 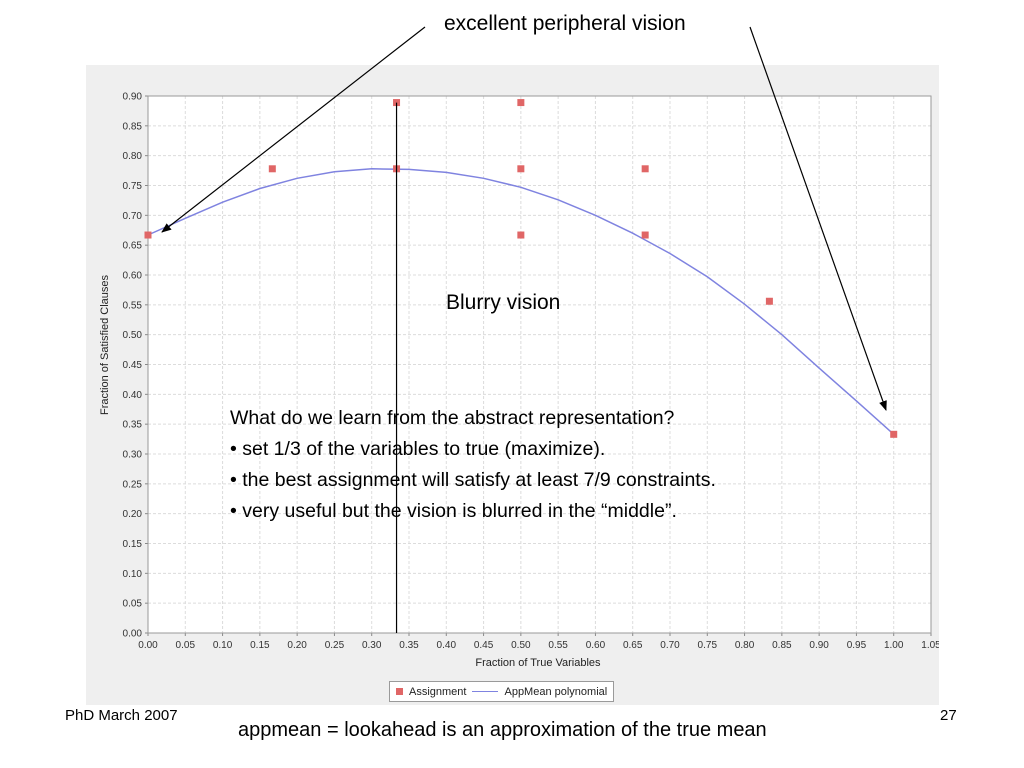 What do you see at coordinates (133, 634) in the screenshot?
I see `y-tick-label: 0.00` at bounding box center [133, 634].